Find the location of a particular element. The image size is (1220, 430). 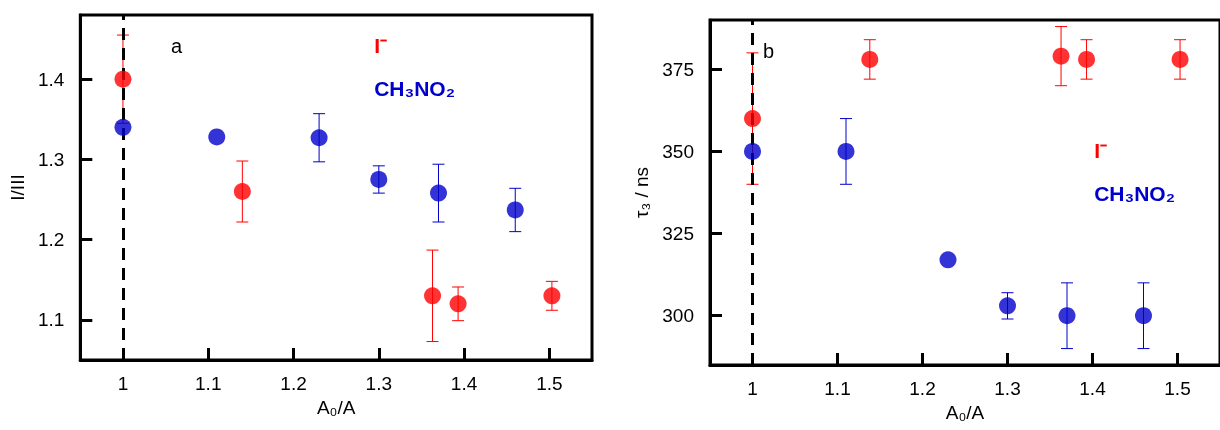

y-tick-label: 1.3 is located at coordinates (51, 159).